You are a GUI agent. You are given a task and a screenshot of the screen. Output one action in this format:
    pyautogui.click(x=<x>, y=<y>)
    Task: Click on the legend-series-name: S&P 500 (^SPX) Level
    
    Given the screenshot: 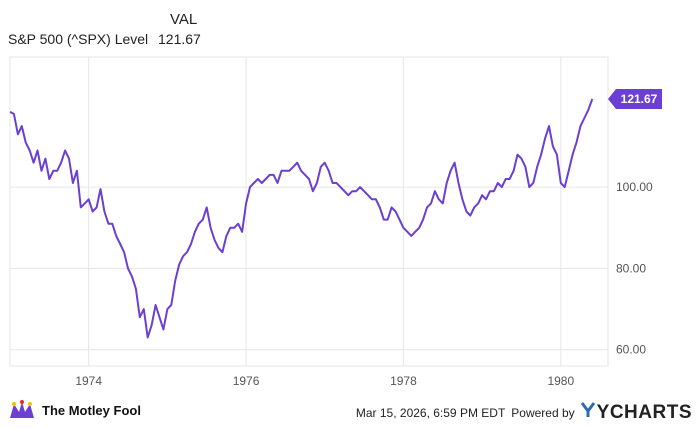 What is the action you would take?
    pyautogui.click(x=78, y=39)
    